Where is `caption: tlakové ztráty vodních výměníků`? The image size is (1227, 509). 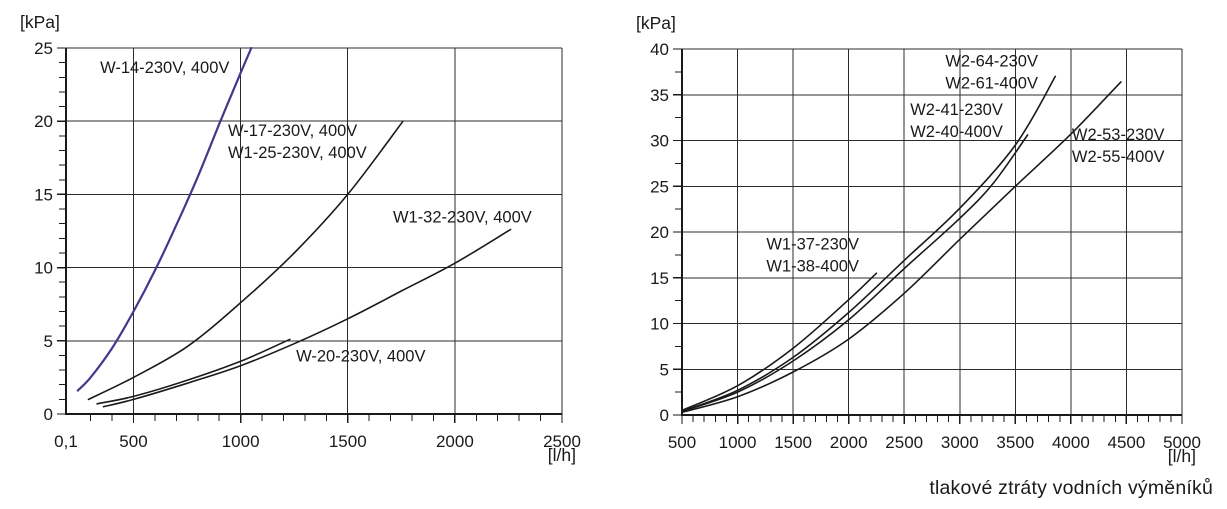
caption: tlakové ztráty vodních výměníků is located at coordinates (1071, 488).